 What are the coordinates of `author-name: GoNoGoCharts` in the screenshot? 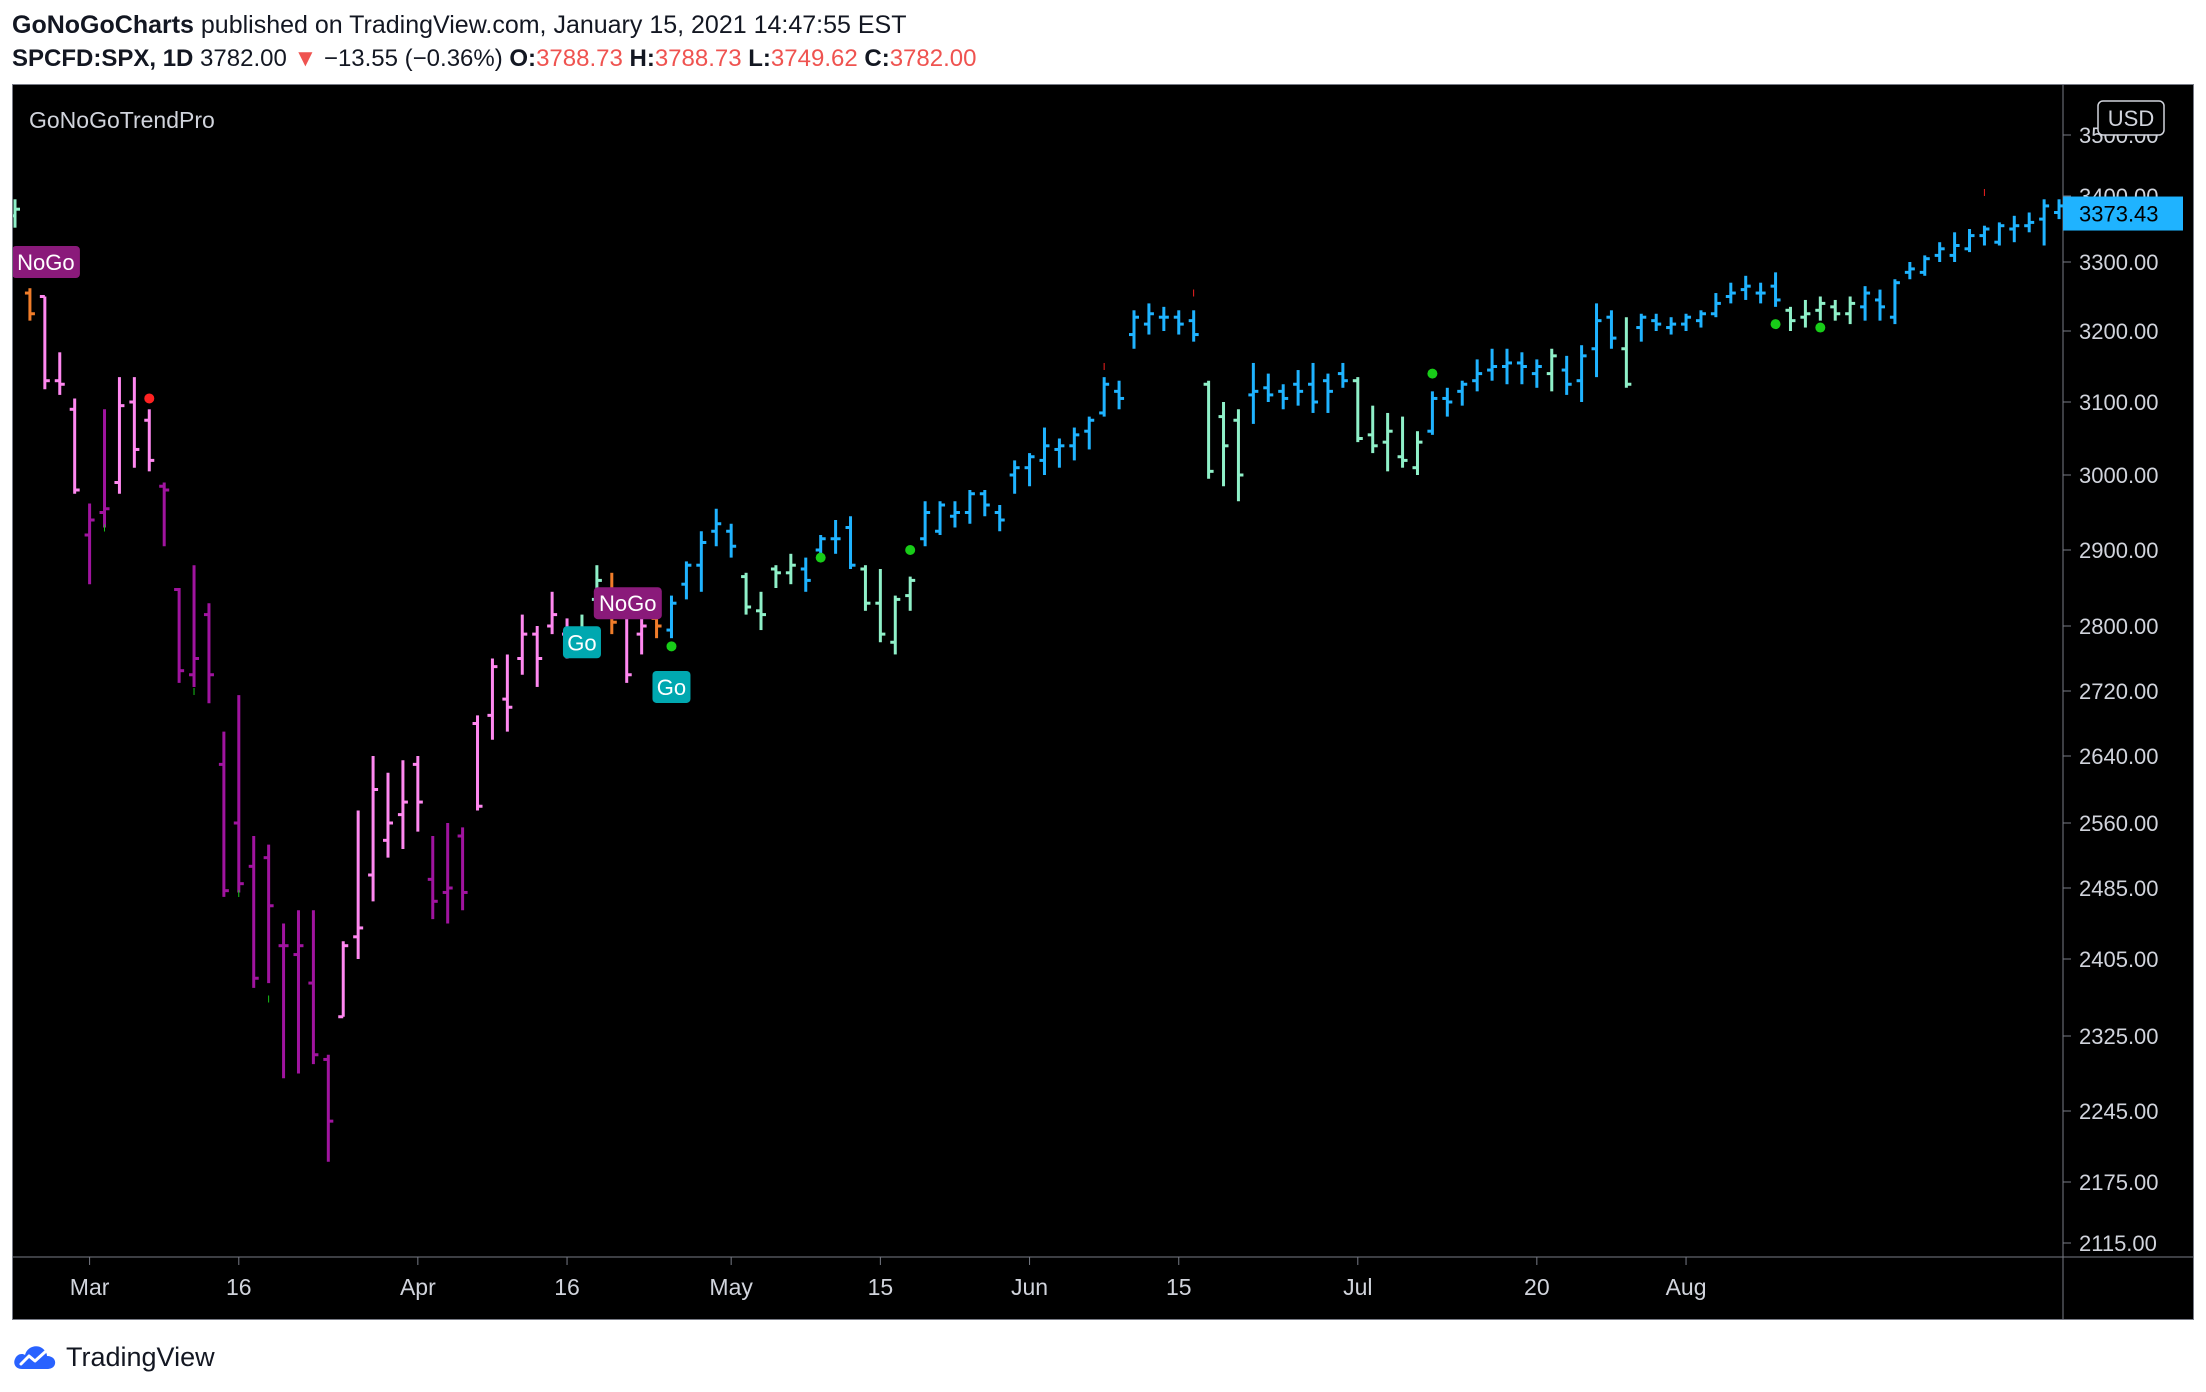 It's located at (103, 25).